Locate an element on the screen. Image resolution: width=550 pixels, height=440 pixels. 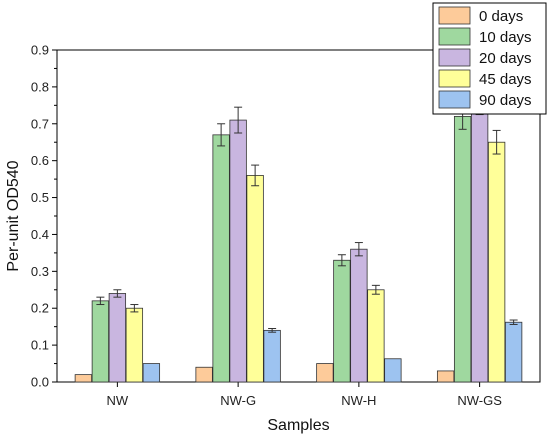
y-tick-label: 0.8 is located at coordinates (40, 86).